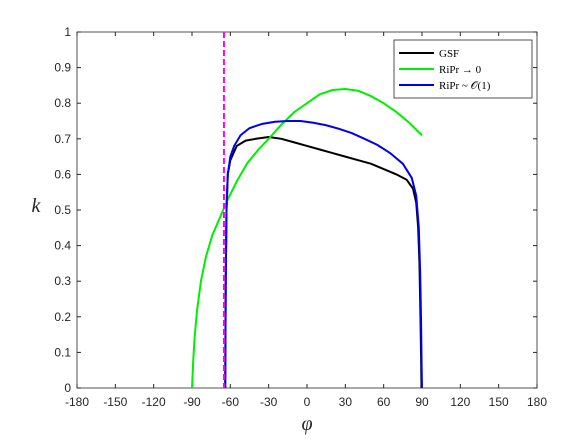 The height and width of the screenshot is (445, 586). Describe the element at coordinates (62, 317) in the screenshot. I see `y-tick-label: 0.2` at that location.